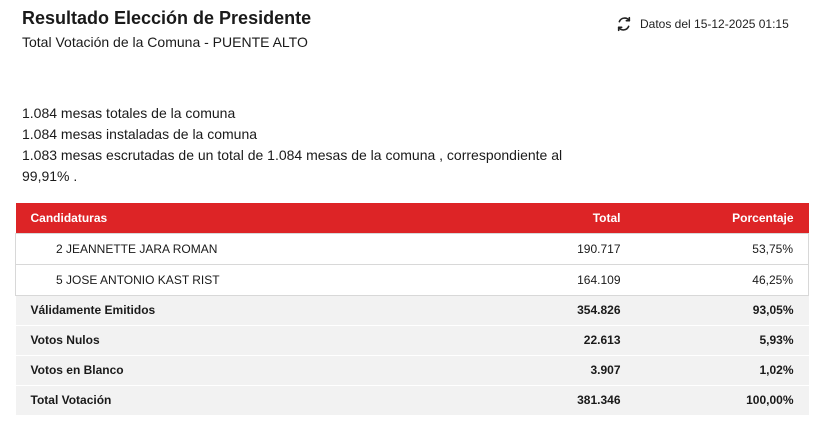 The width and height of the screenshot is (823, 430). I want to click on header-total: Total, so click(606, 217).